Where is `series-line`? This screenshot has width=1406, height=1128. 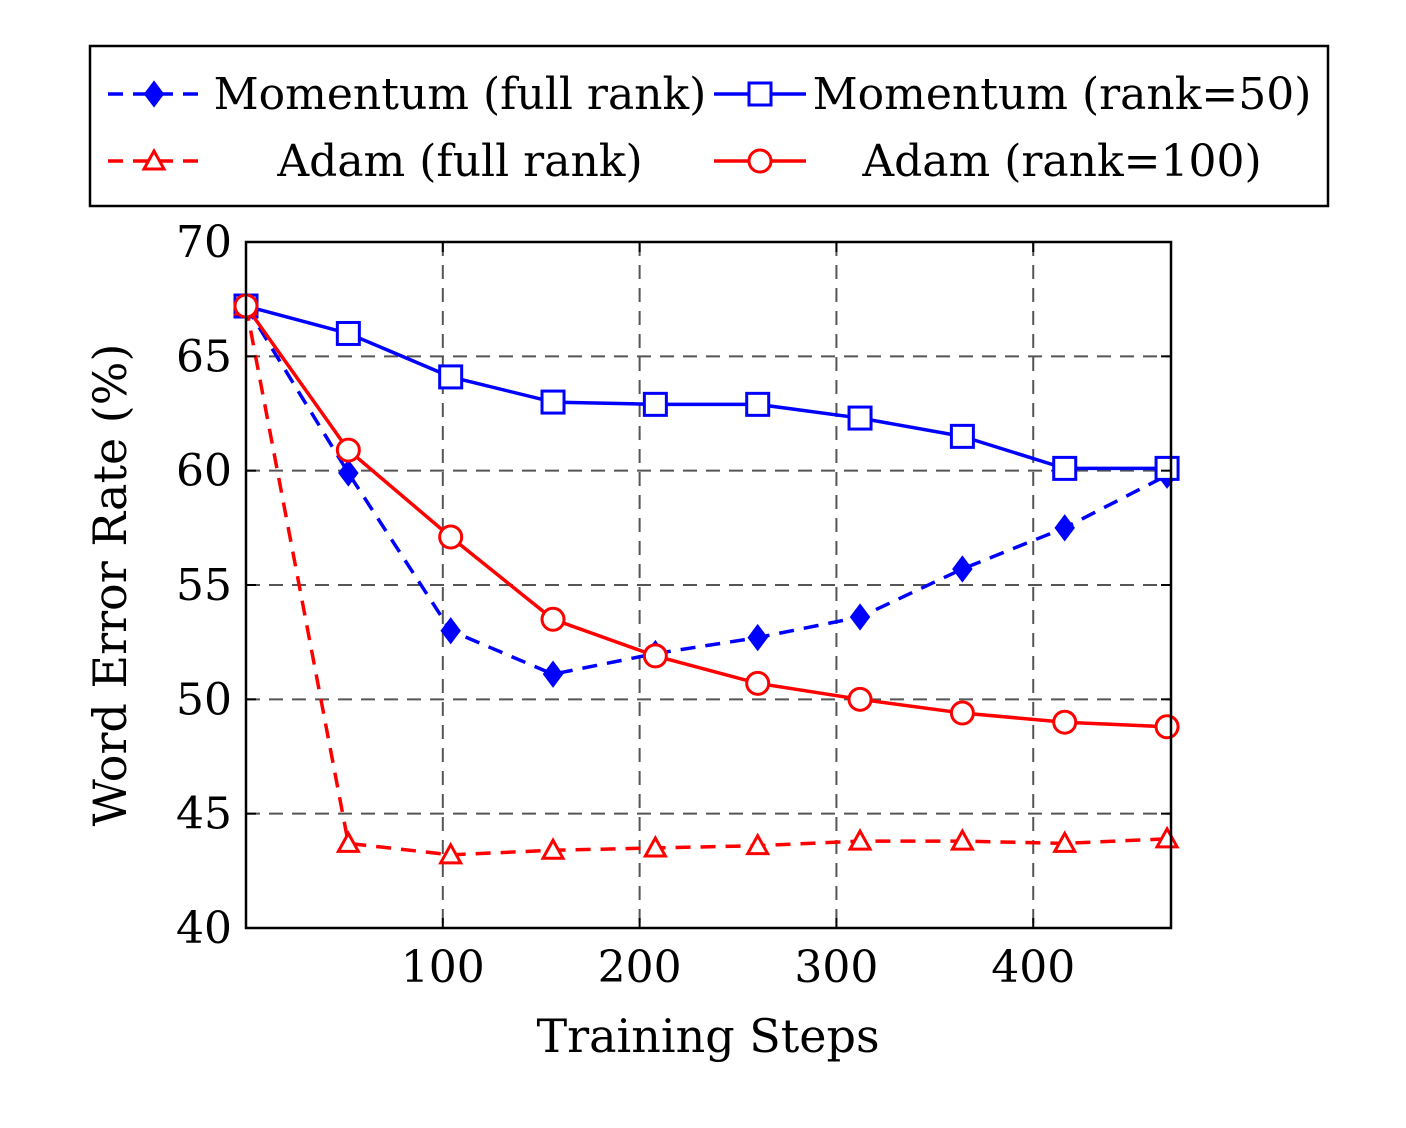
series-line is located at coordinates (706, 387).